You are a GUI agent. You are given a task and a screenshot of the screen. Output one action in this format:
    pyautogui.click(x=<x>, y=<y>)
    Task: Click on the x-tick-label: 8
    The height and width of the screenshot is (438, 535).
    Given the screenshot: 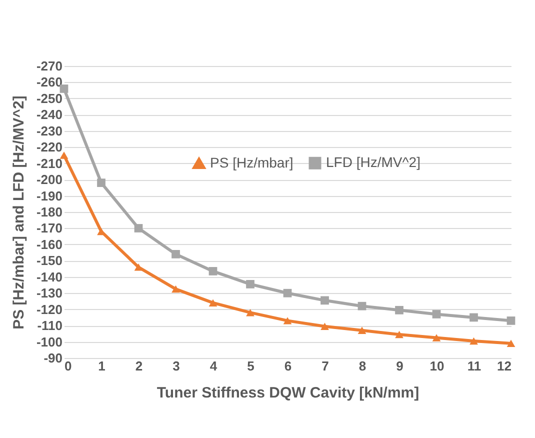 What is the action you would take?
    pyautogui.click(x=362, y=366)
    